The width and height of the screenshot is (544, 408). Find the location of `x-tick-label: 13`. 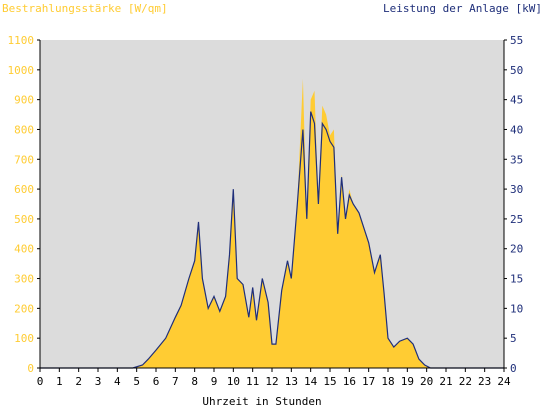

x-tick-label: 13 is located at coordinates (291, 381).